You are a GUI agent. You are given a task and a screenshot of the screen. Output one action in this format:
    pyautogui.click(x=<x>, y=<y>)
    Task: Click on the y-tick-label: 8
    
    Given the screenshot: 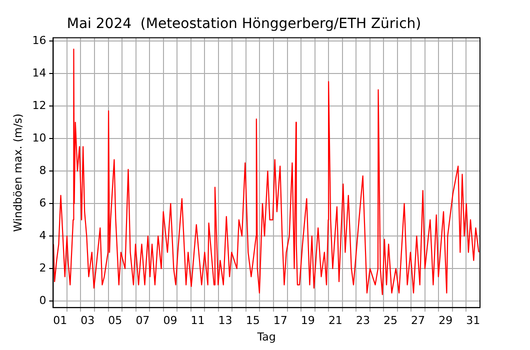 What is the action you would take?
    pyautogui.click(x=42, y=170)
    